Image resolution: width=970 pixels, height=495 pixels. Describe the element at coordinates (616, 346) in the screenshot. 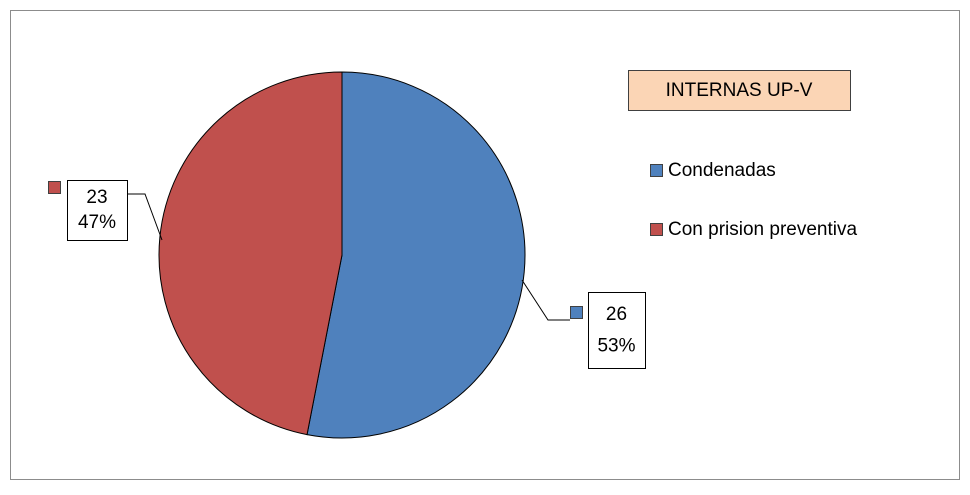

I see `percent-label: 53%` at that location.